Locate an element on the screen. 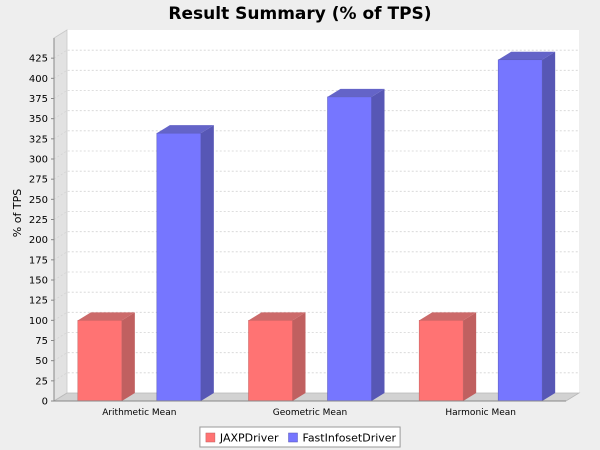 The image size is (600, 450). y-tick-label: 175 is located at coordinates (38, 260).